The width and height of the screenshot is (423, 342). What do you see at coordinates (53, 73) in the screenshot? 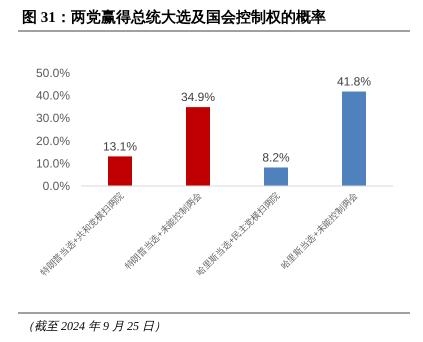
I see `y-tick-label: 50.0%` at bounding box center [53, 73].